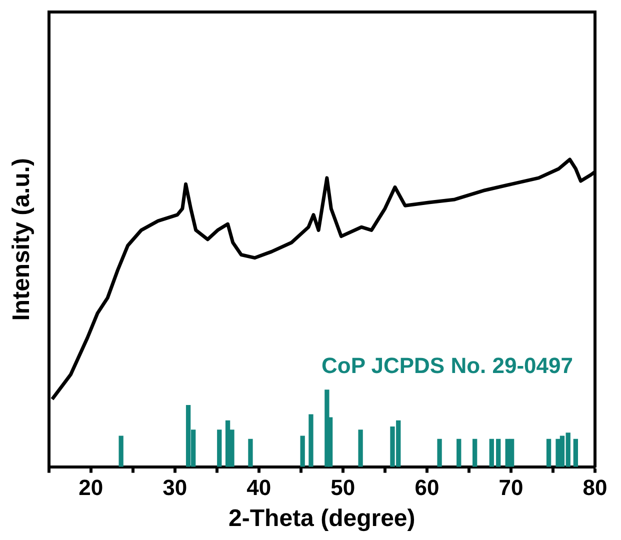 Image resolution: width=621 pixels, height=540 pixels. What do you see at coordinates (322, 518) in the screenshot?
I see `x-axis-title: 2-Theta (degree)` at bounding box center [322, 518].